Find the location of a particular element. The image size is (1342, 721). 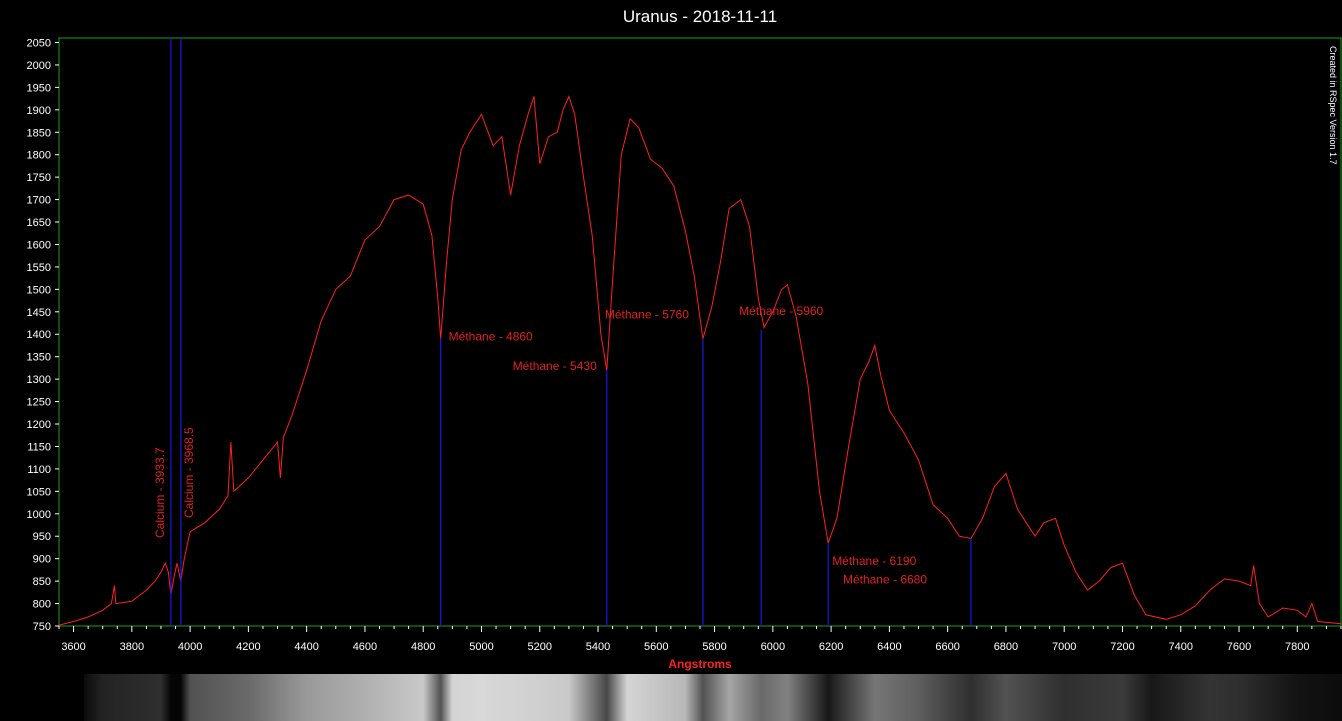

x-tick-label: 6000 is located at coordinates (773, 647).